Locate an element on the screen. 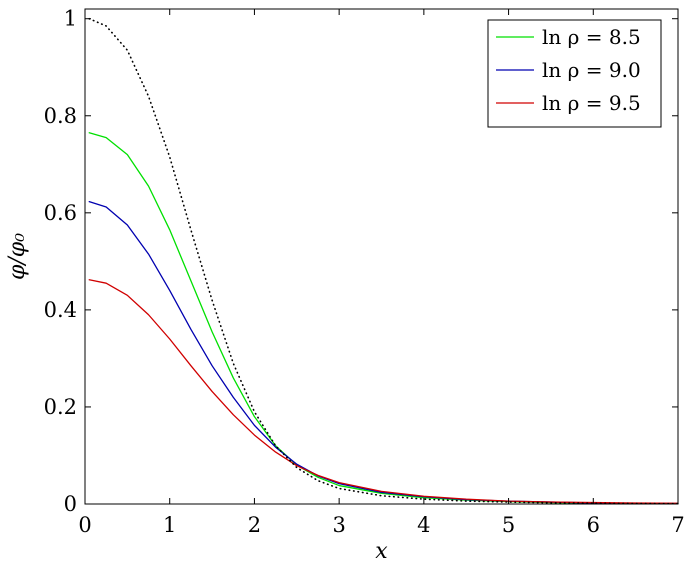  legend-box is located at coordinates (574, 73).